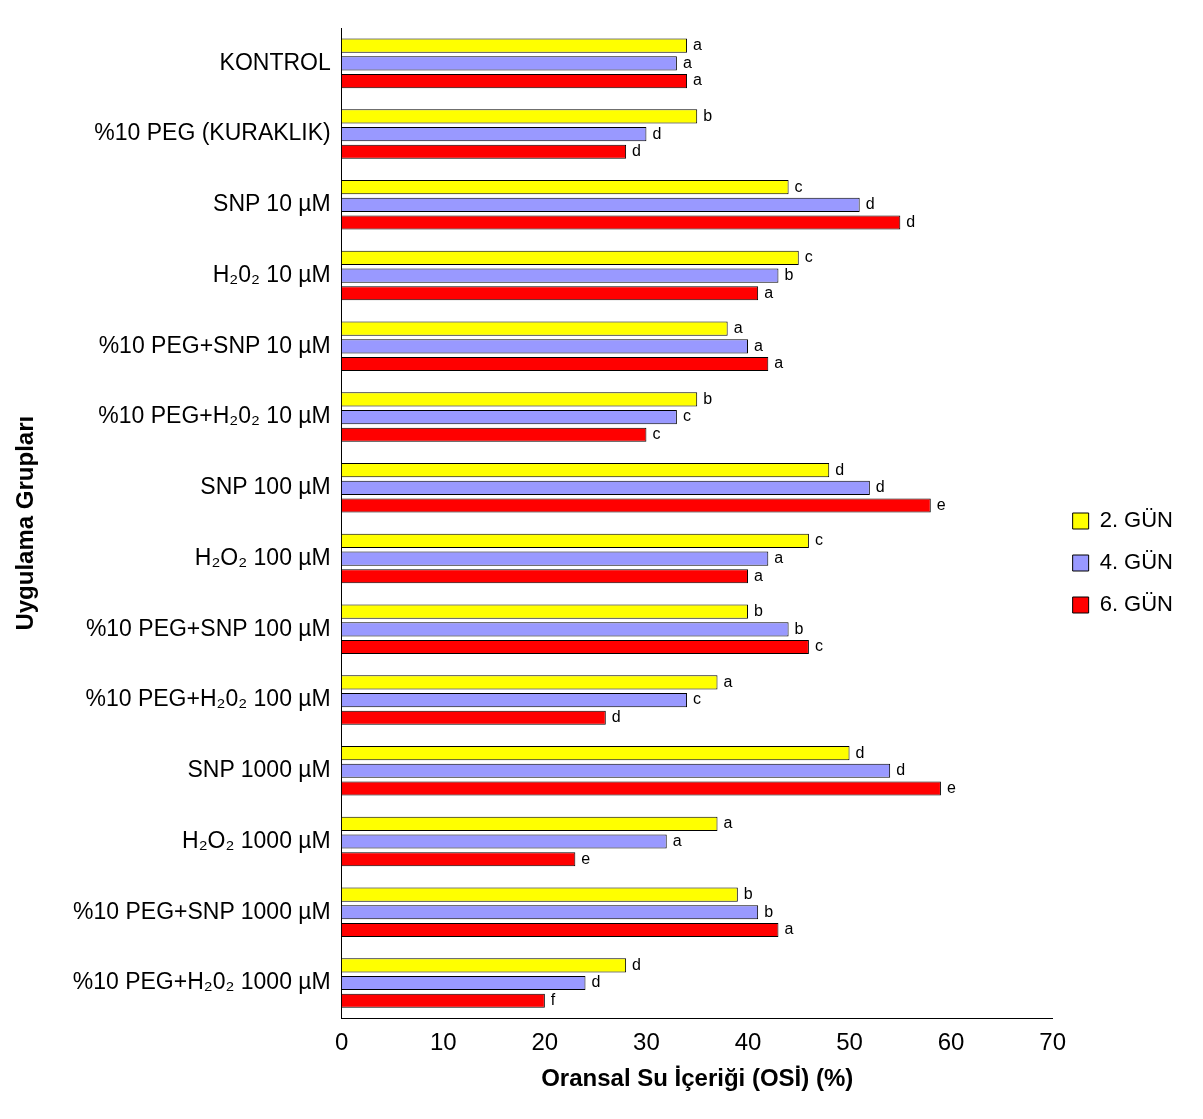 This screenshot has height=1119, width=1203. I want to click on y-tick-label: %10 PEG+SNP 10 µM, so click(214, 344).